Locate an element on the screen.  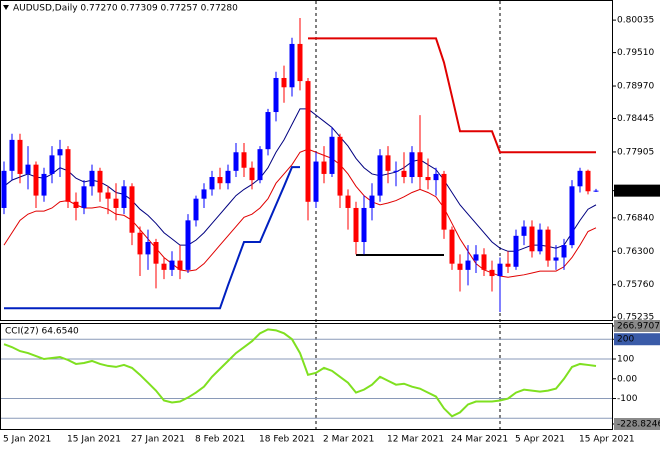
last-price-label: 0.77280 is located at coordinates (635, 191).